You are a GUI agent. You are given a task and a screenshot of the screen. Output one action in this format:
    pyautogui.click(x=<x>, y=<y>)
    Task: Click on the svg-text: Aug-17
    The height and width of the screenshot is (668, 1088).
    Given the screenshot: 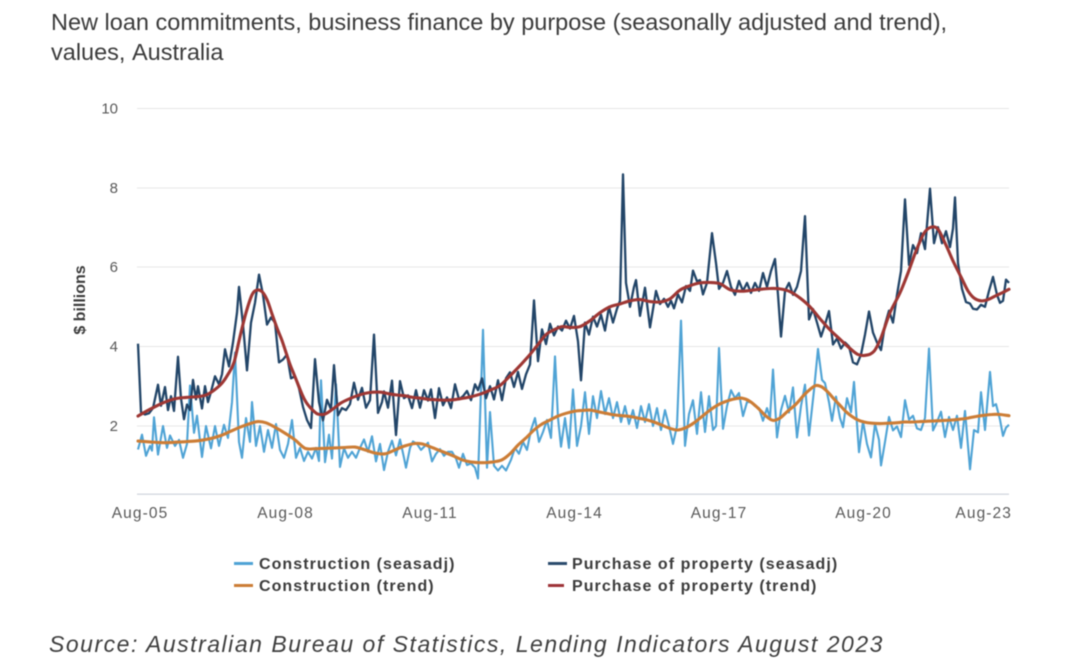 What is the action you would take?
    pyautogui.click(x=719, y=513)
    